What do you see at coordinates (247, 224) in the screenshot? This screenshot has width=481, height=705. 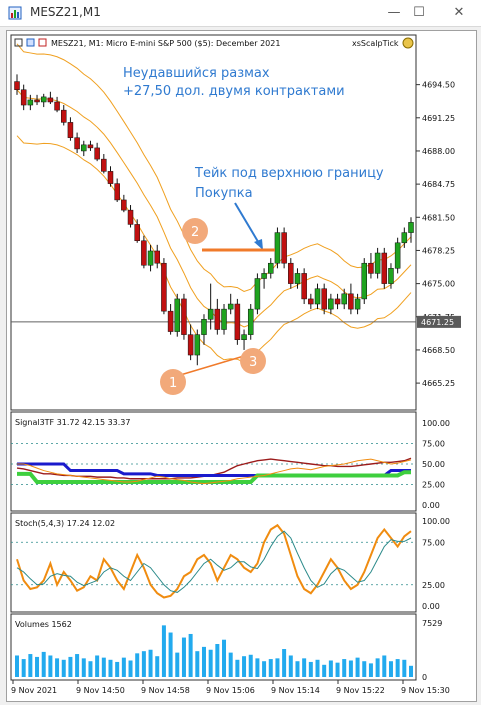 I see `take-arrow` at bounding box center [247, 224].